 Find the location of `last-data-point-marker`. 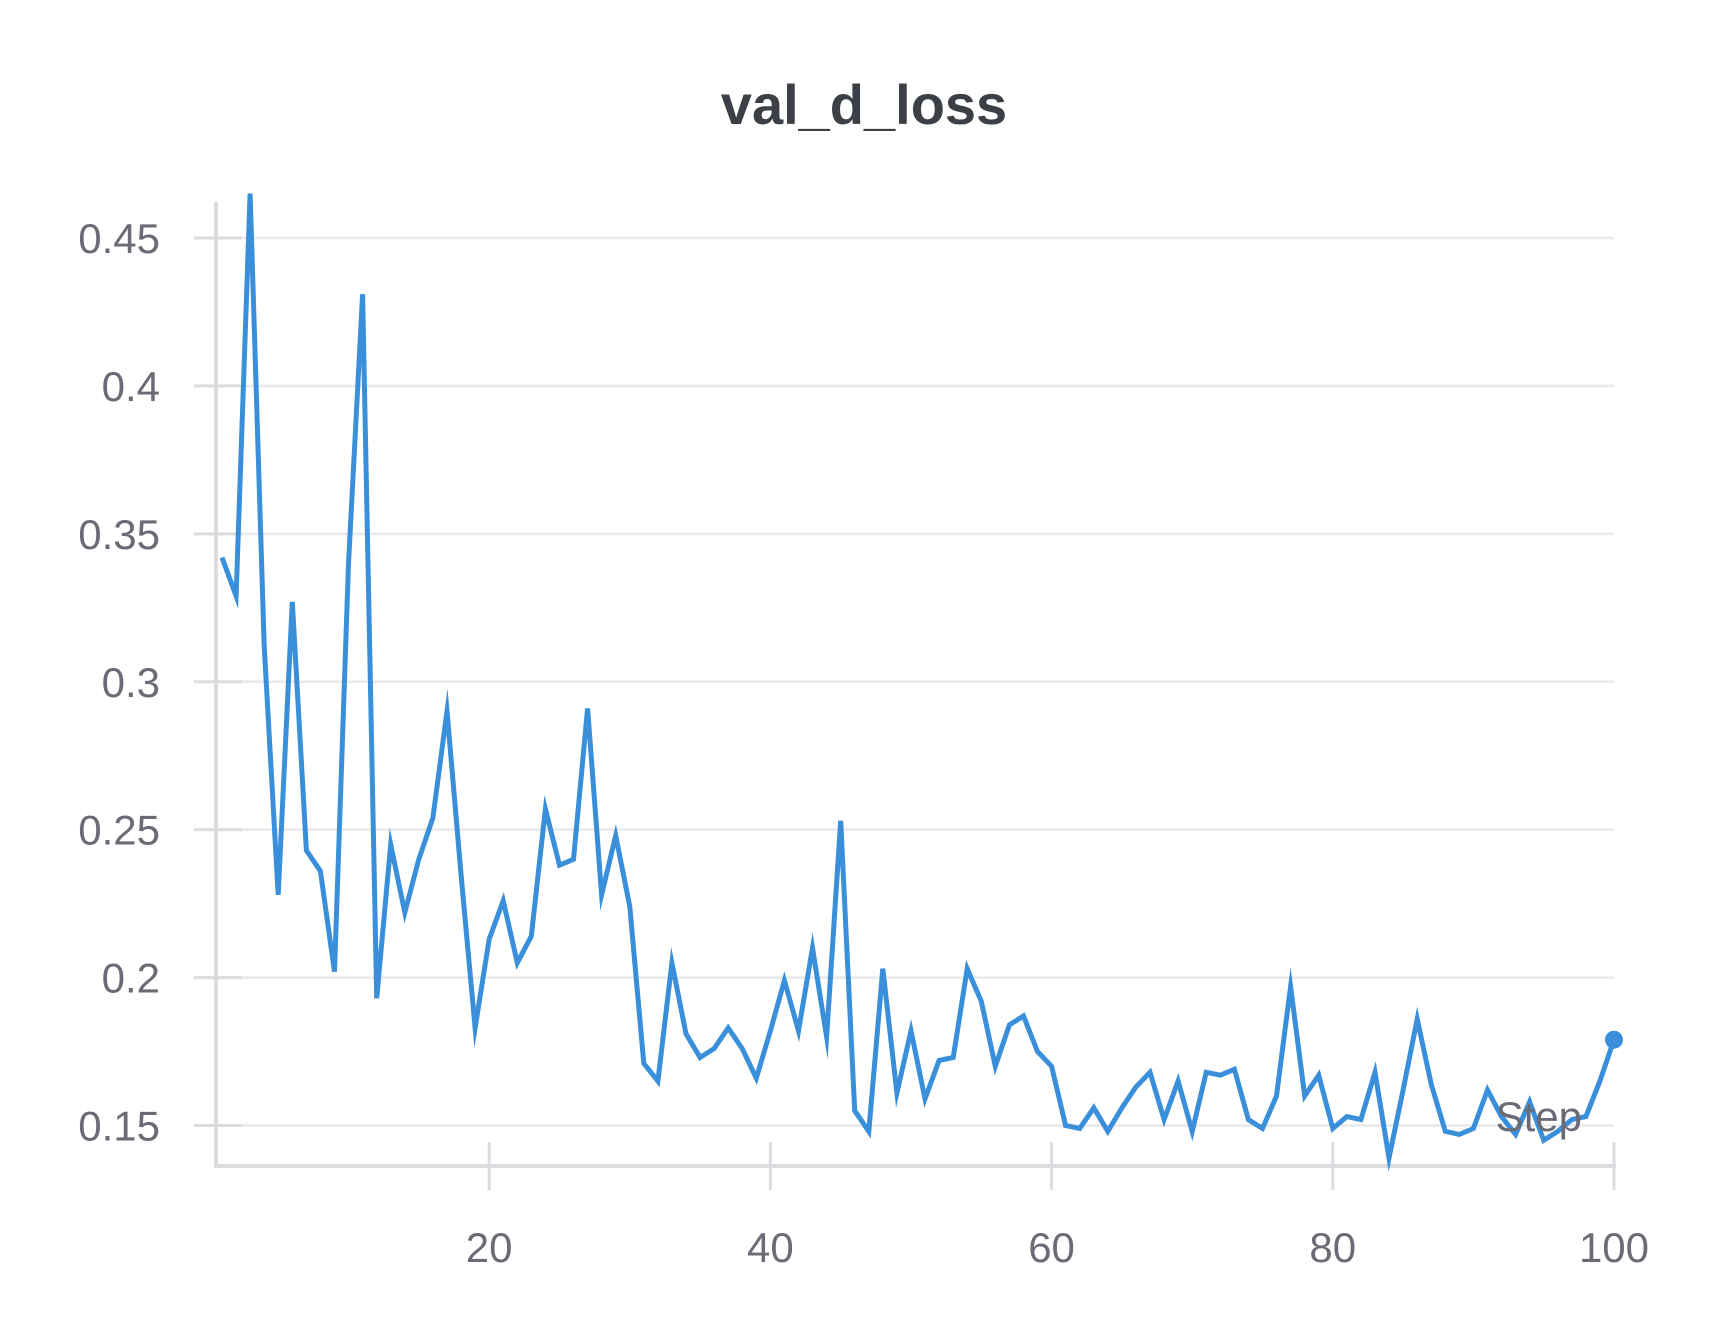

last-data-point-marker is located at coordinates (1614, 1039).